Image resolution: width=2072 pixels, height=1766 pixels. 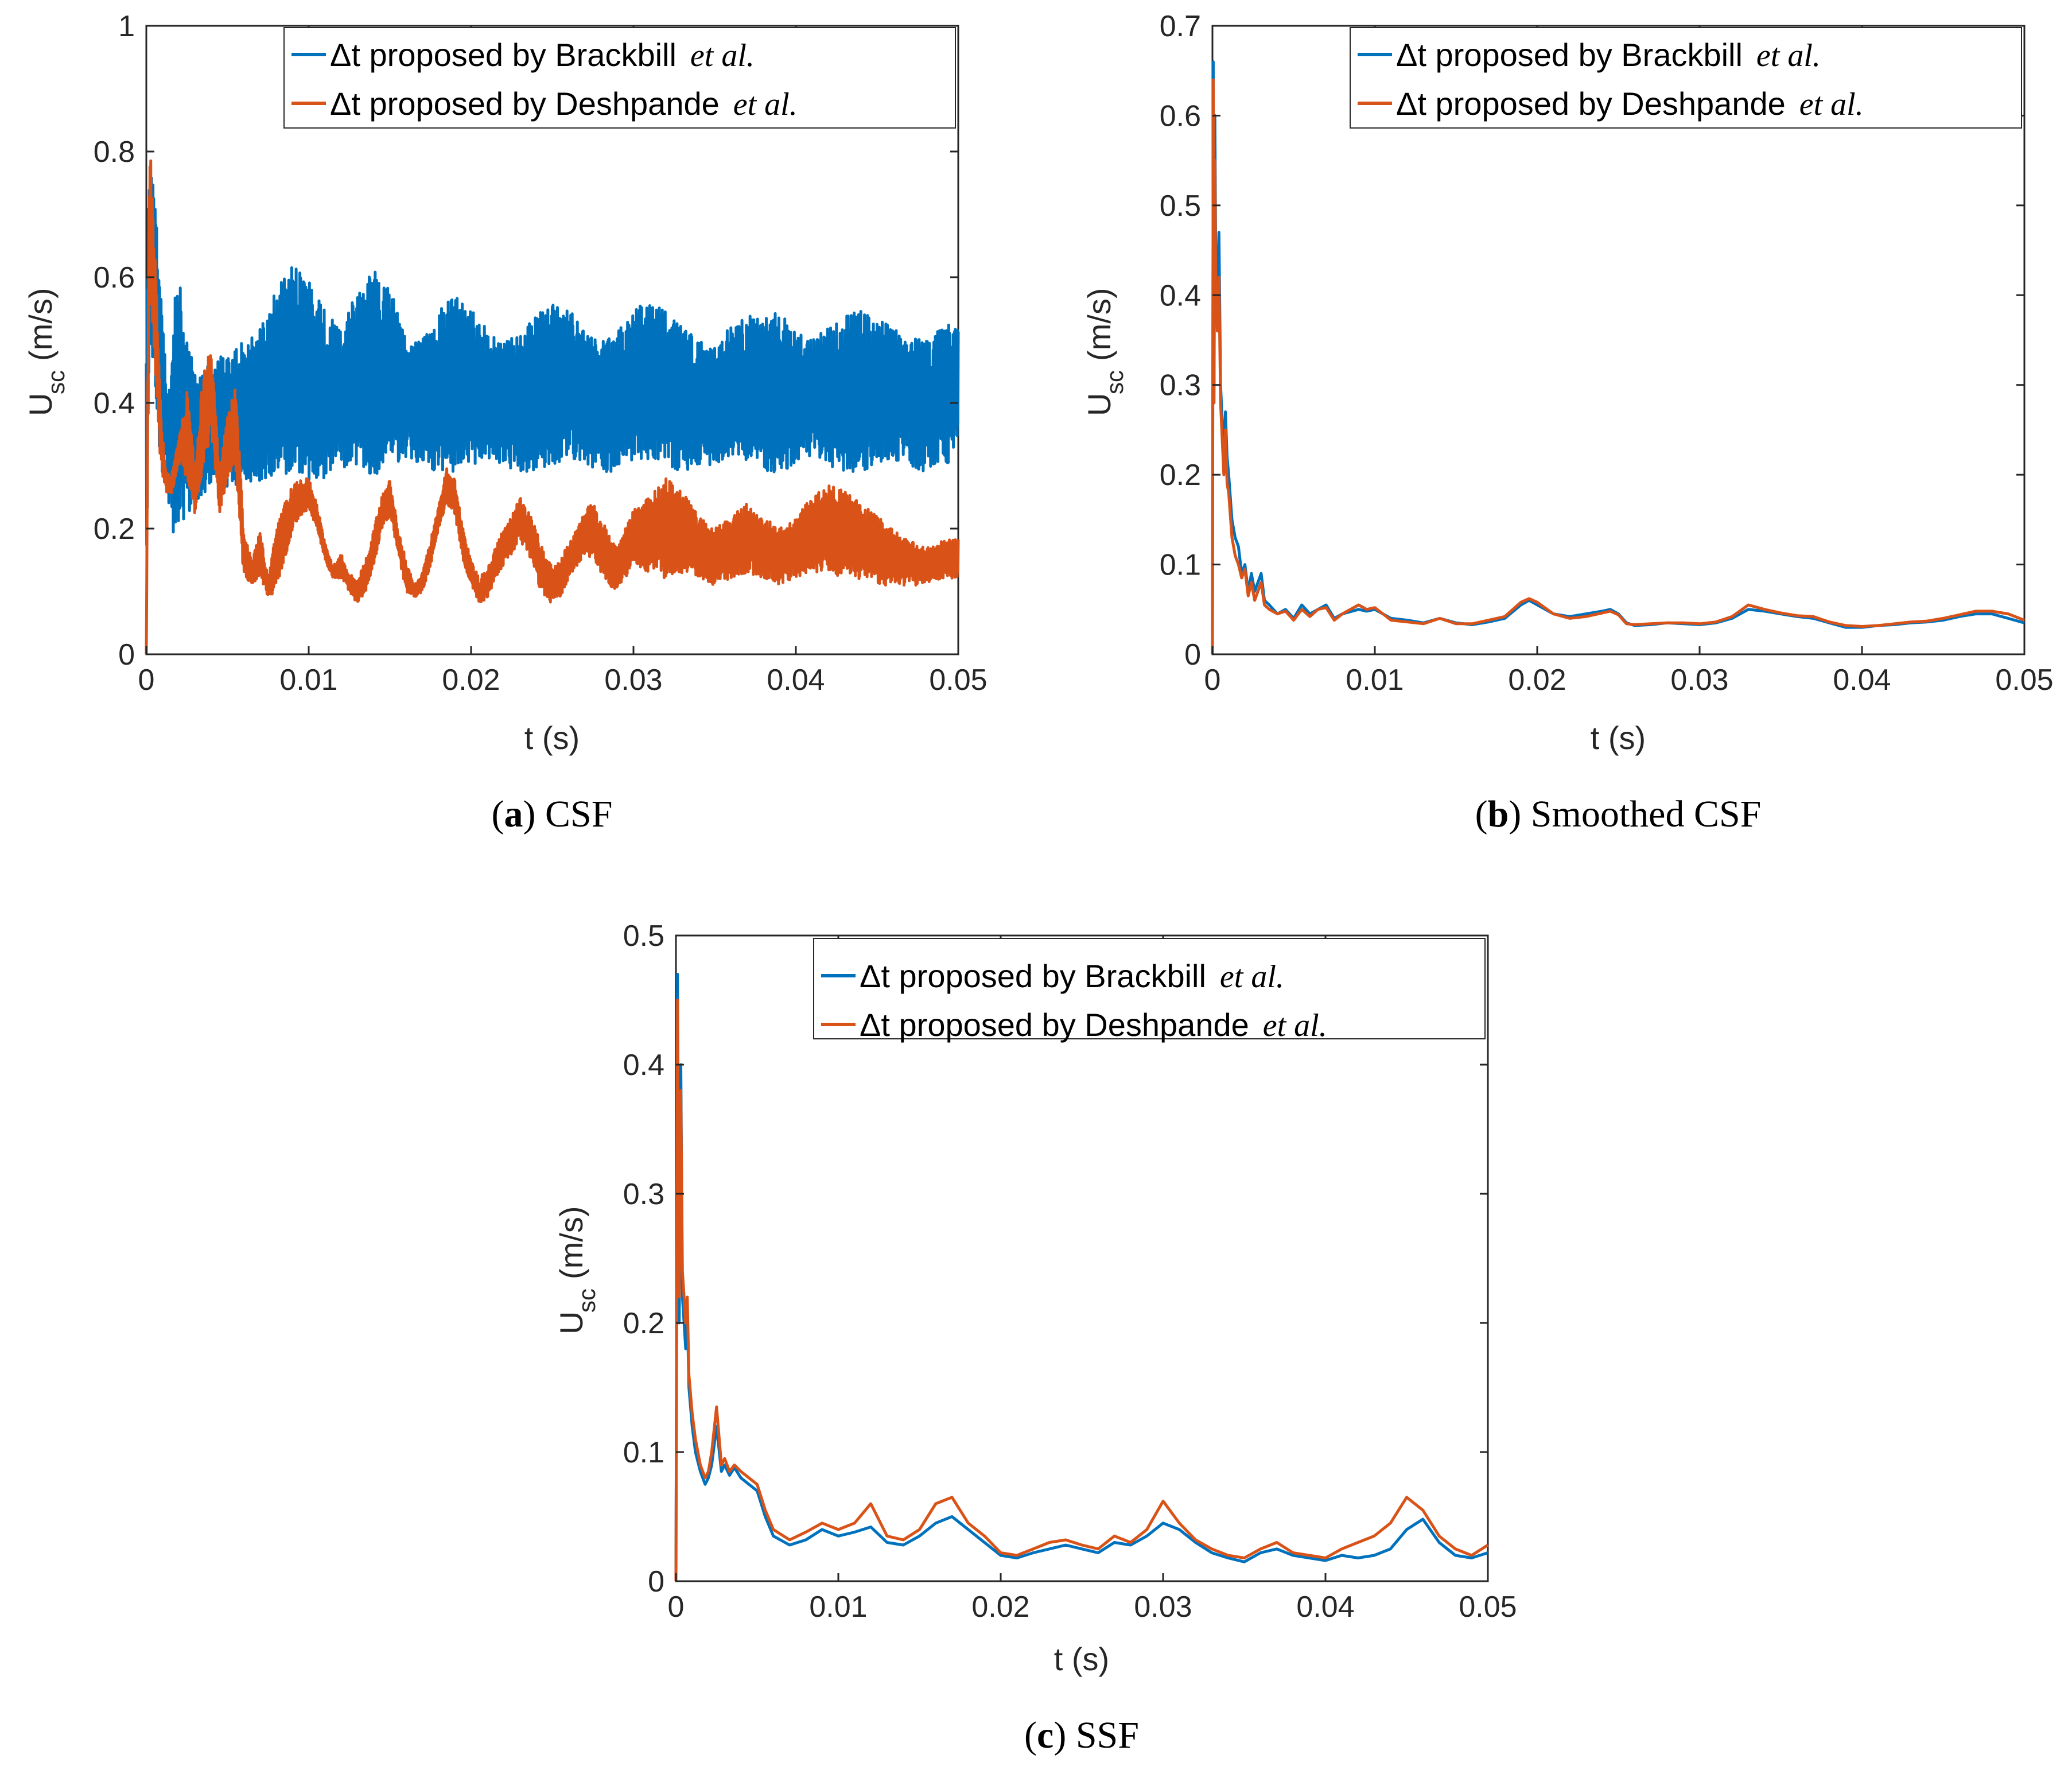 I want to click on legend-label-series1-b-suffix: et al., so click(x=1788, y=55).